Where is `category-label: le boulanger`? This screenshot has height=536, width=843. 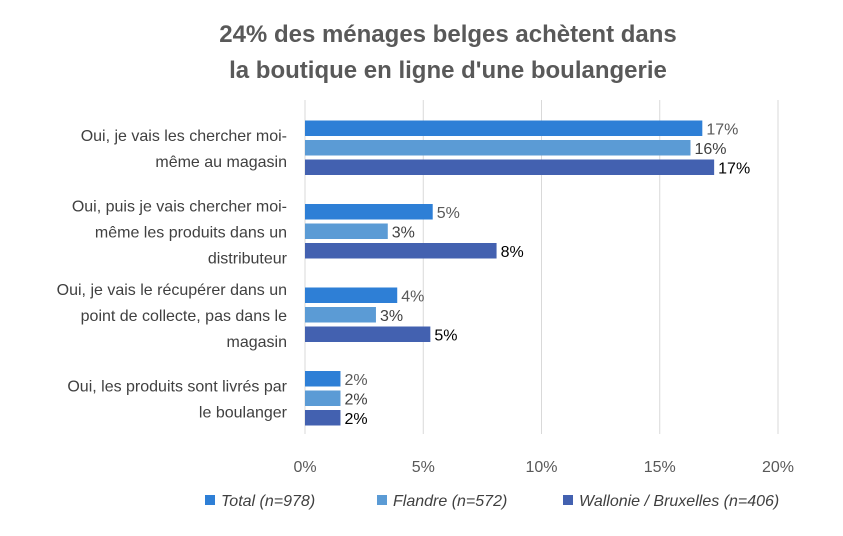
category-label: le boulanger is located at coordinates (243, 412).